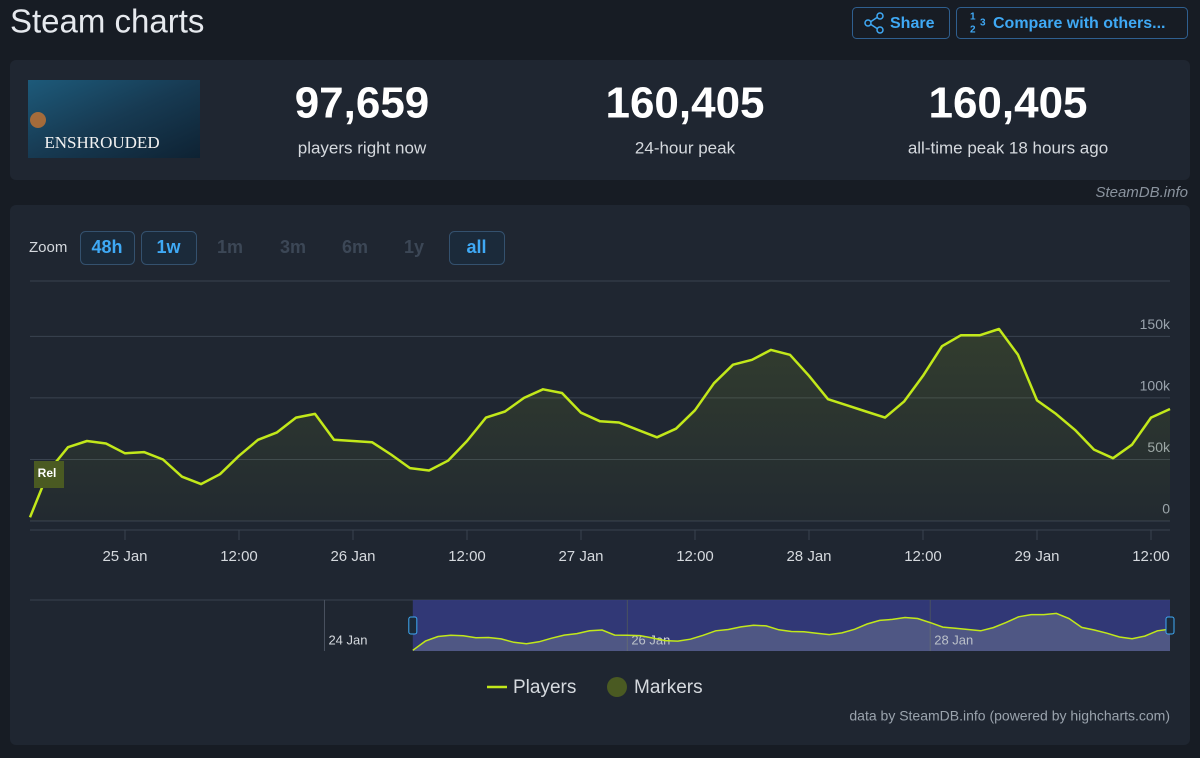  What do you see at coordinates (38, 120) in the screenshot?
I see `game-image-glow` at bounding box center [38, 120].